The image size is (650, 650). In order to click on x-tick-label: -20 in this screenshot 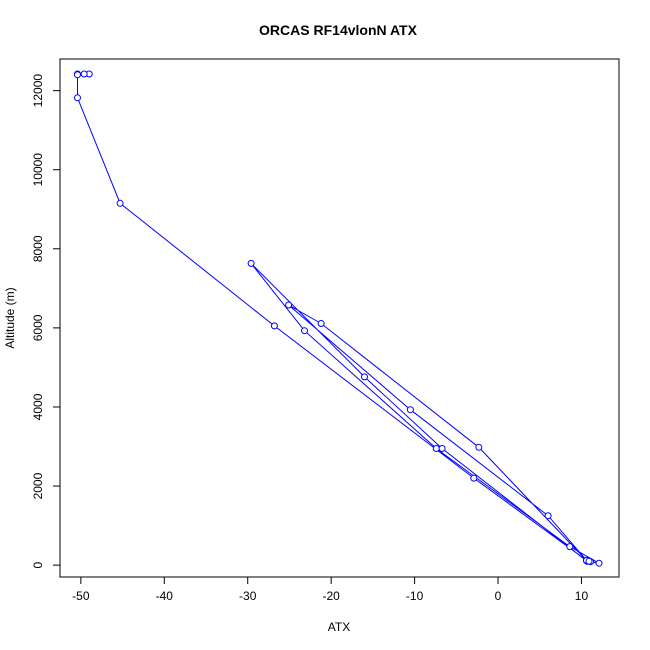, I will do `click(331, 596)`.